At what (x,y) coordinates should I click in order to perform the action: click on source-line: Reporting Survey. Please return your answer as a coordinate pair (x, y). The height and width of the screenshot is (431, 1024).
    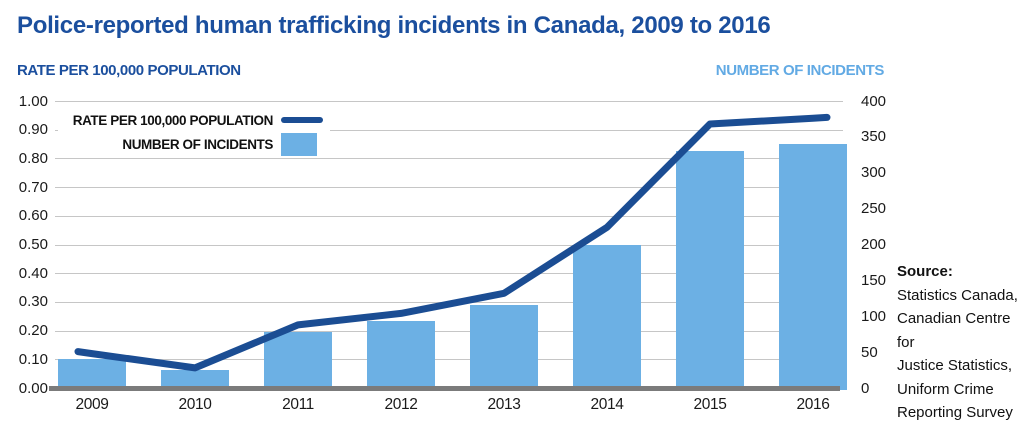
    Looking at the image, I should click on (955, 412).